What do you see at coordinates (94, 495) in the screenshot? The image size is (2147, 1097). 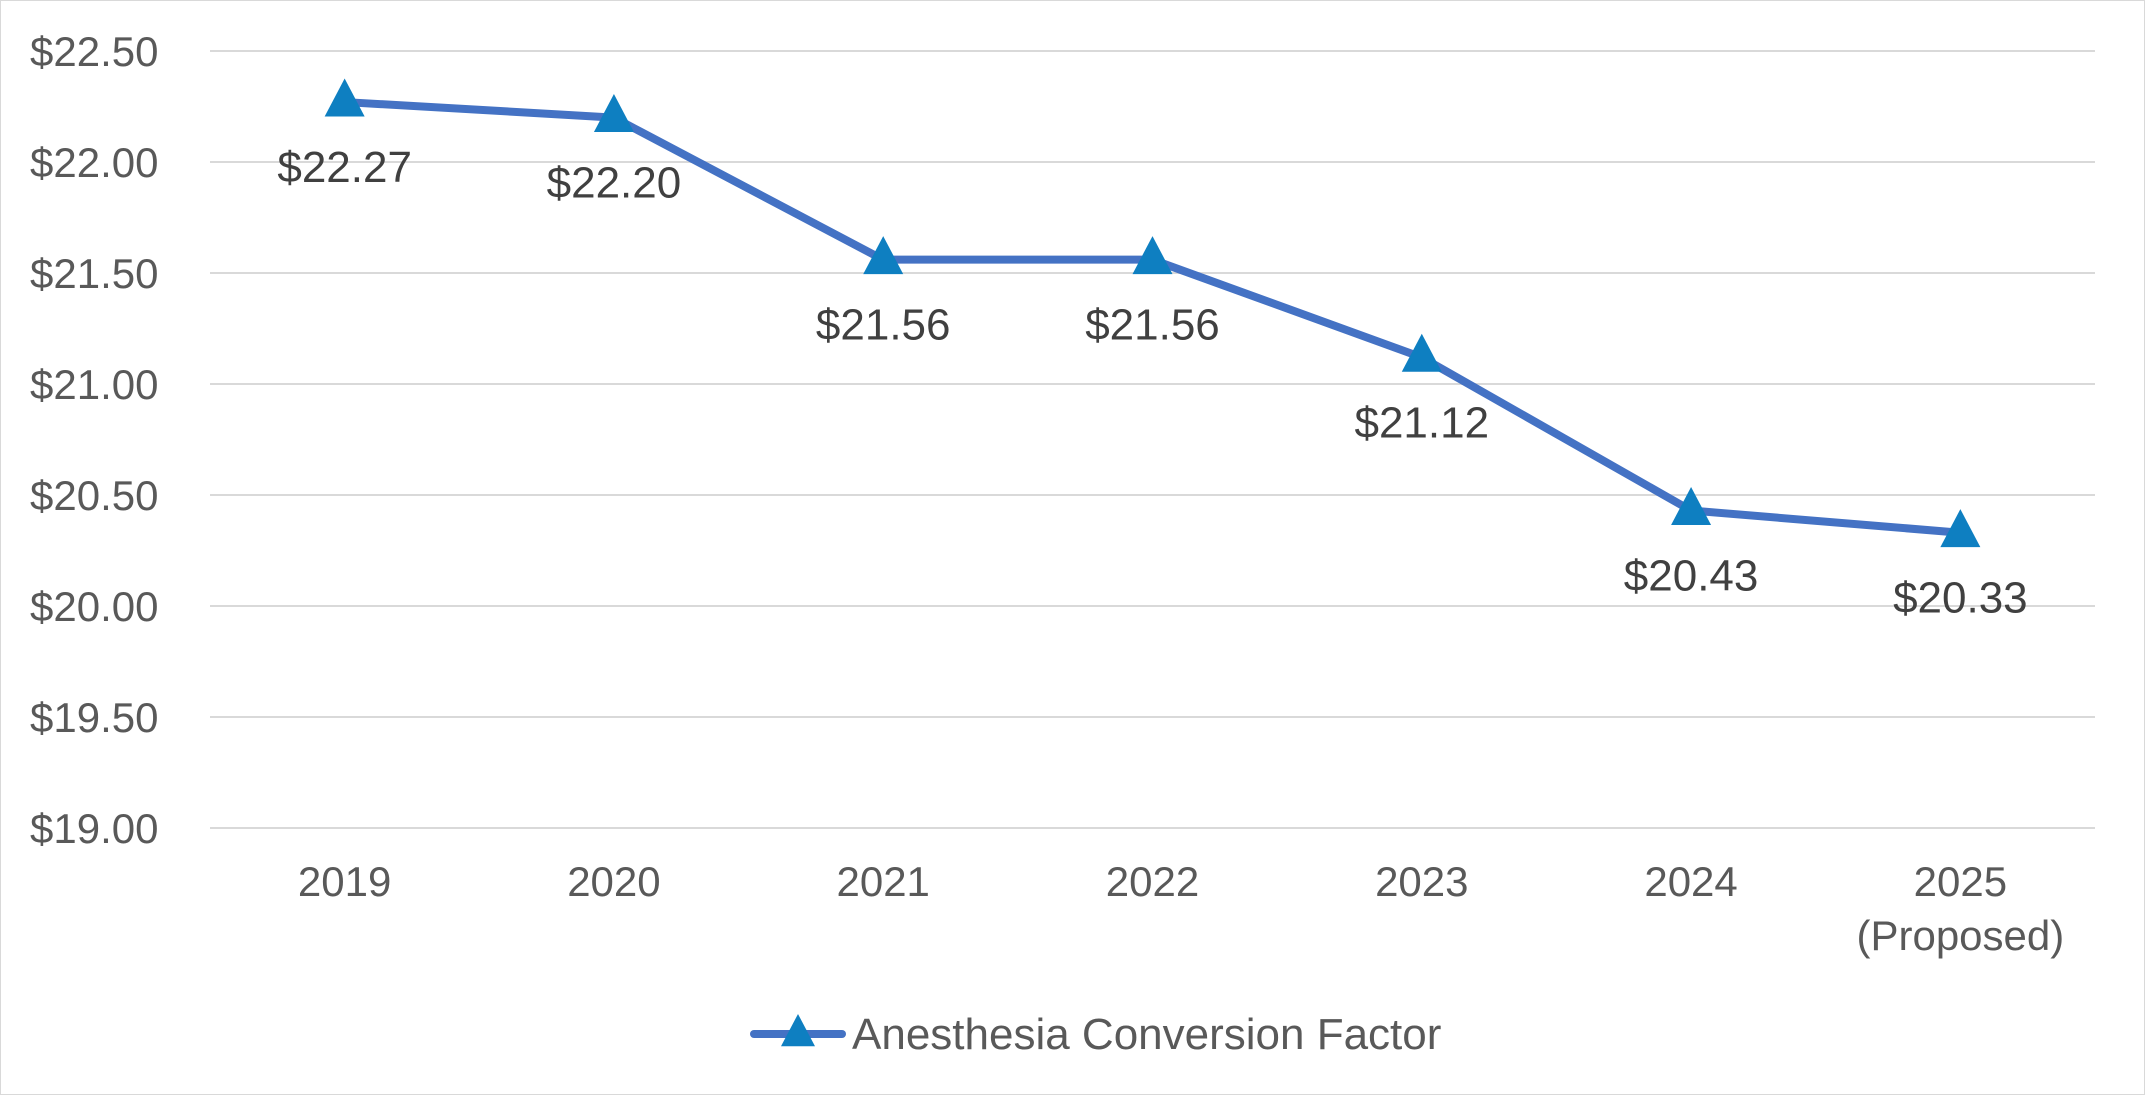 I see `y-tick-label: $20.50` at bounding box center [94, 495].